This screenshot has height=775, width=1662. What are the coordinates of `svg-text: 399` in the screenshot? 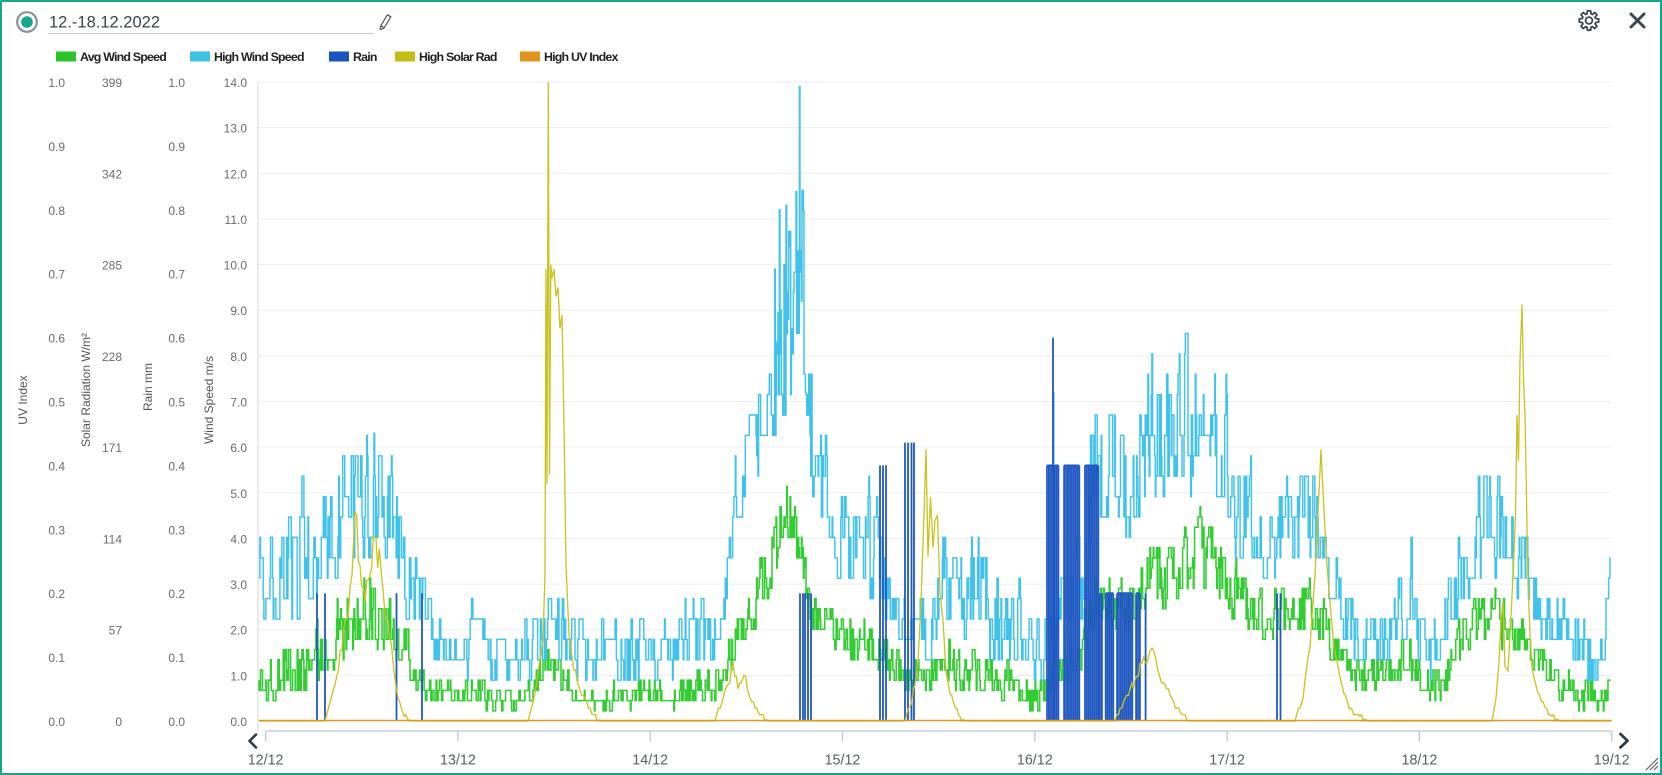 It's located at (112, 83).